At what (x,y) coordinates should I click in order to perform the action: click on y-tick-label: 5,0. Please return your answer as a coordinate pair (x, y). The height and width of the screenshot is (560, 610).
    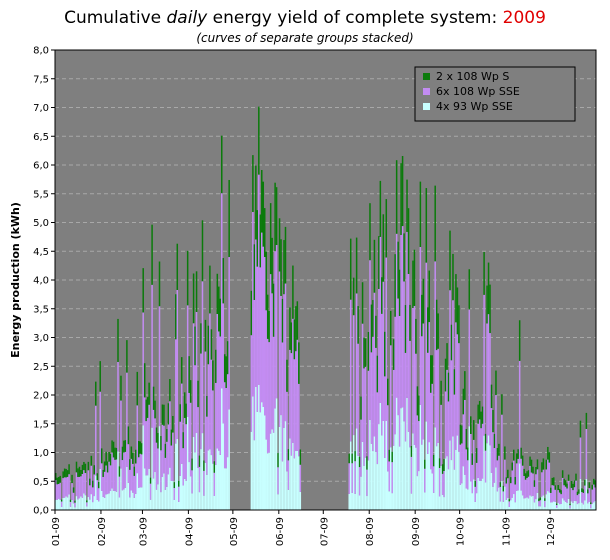
    Looking at the image, I should click on (41, 223).